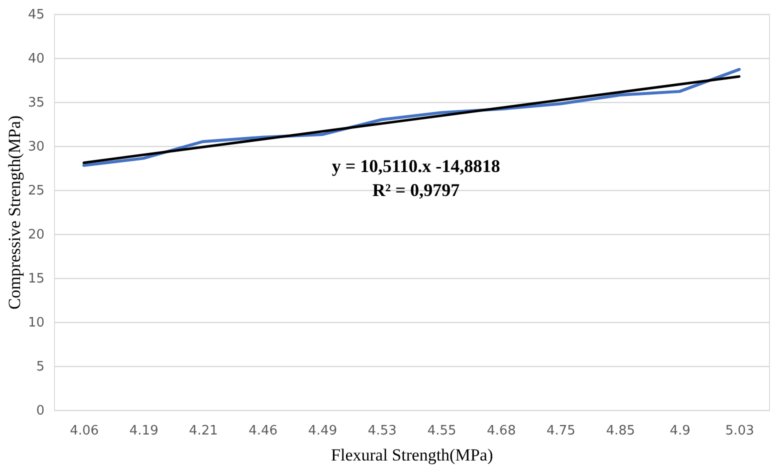  Describe the element at coordinates (36, 235) in the screenshot. I see `y-tick-label: 20` at that location.